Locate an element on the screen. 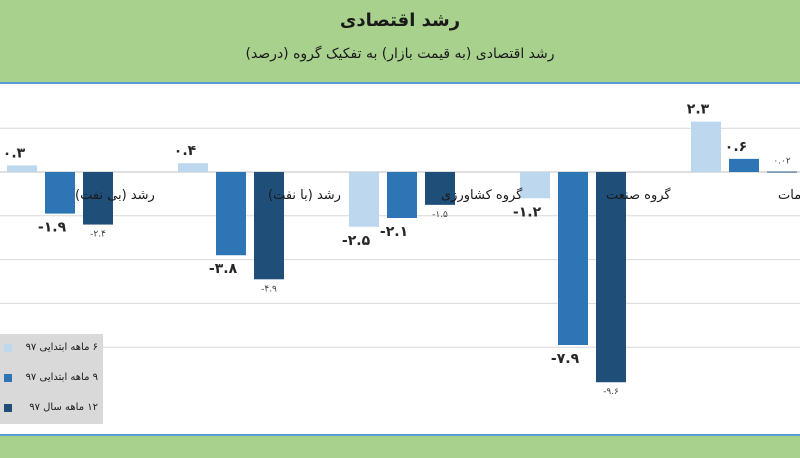  legend-item-series1: ۶ ماهه ابتدایی ۹۷ is located at coordinates (52, 349).